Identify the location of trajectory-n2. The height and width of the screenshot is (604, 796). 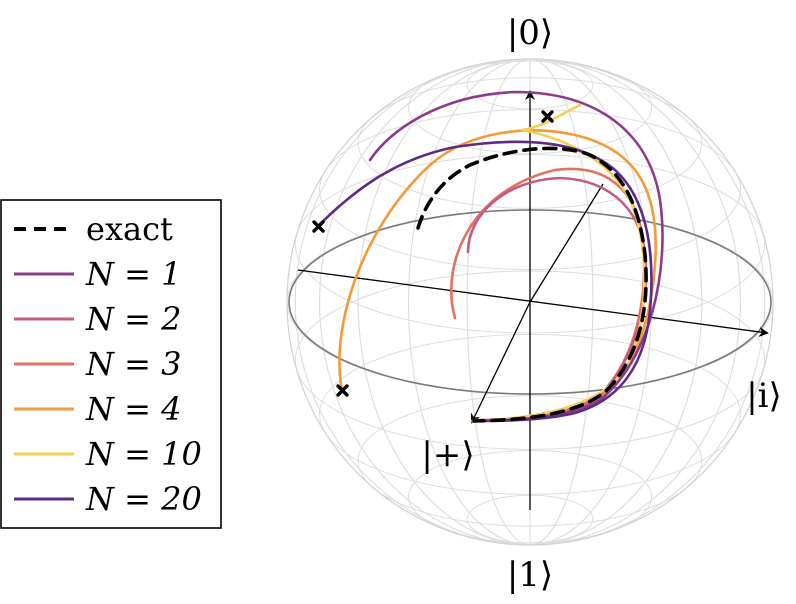
(557, 299).